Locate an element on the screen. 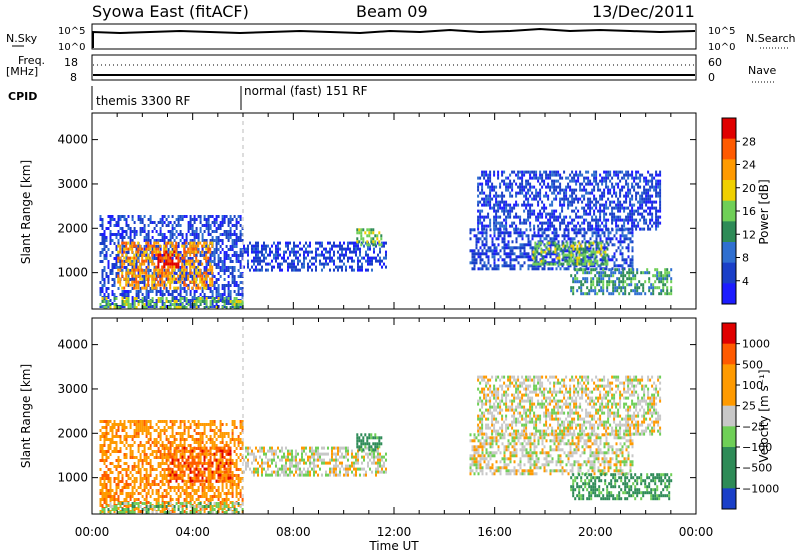 Image resolution: width=800 pixels, height=554 pixels. nsky-tick-bottom: 10^0 is located at coordinates (71, 47).